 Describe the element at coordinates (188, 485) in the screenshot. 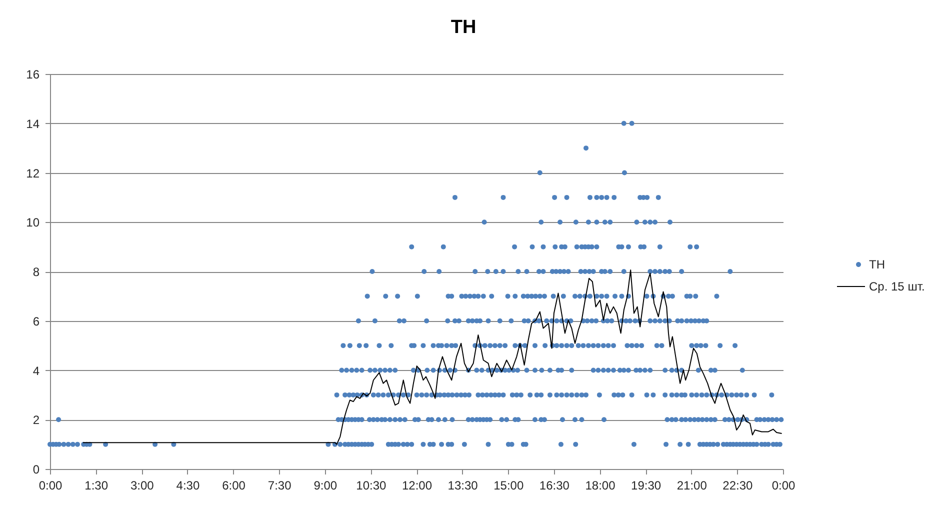

I see `x-tick-label: 4:30` at that location.